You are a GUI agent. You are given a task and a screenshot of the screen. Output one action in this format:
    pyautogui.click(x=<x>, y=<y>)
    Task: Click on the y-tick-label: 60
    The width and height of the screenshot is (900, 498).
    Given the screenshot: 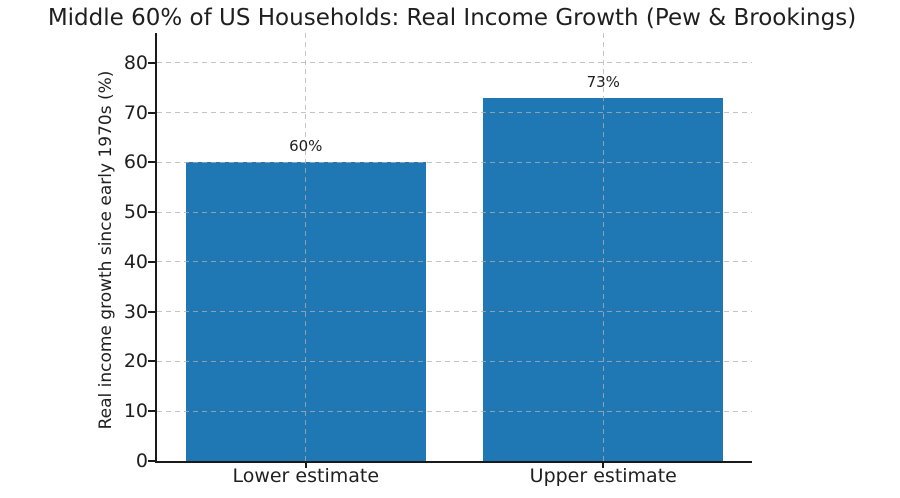 What is the action you would take?
    pyautogui.click(x=135, y=162)
    